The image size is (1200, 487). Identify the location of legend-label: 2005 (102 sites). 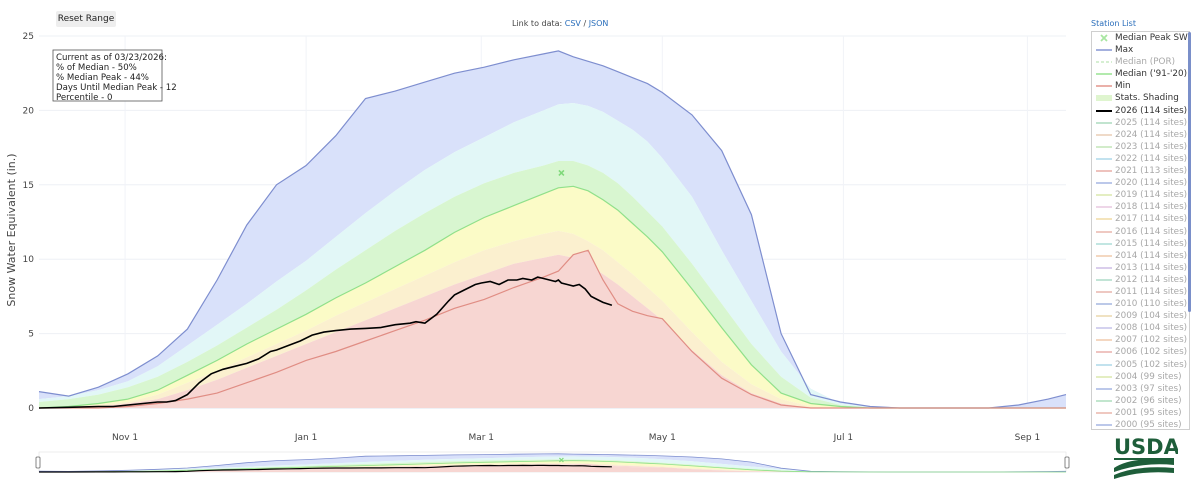
(1151, 364).